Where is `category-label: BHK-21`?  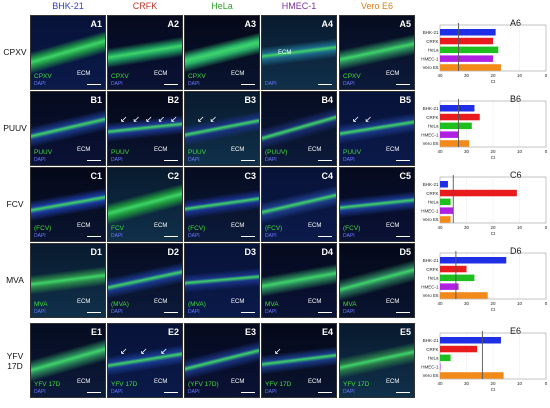 category-label: BHK-21 is located at coordinates (431, 260).